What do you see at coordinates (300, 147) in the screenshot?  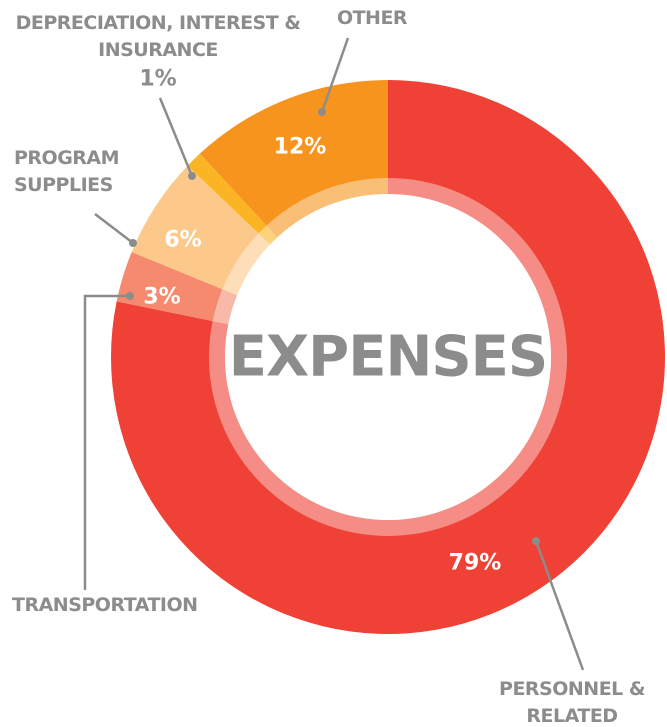 I see `value-label: 12%` at bounding box center [300, 147].